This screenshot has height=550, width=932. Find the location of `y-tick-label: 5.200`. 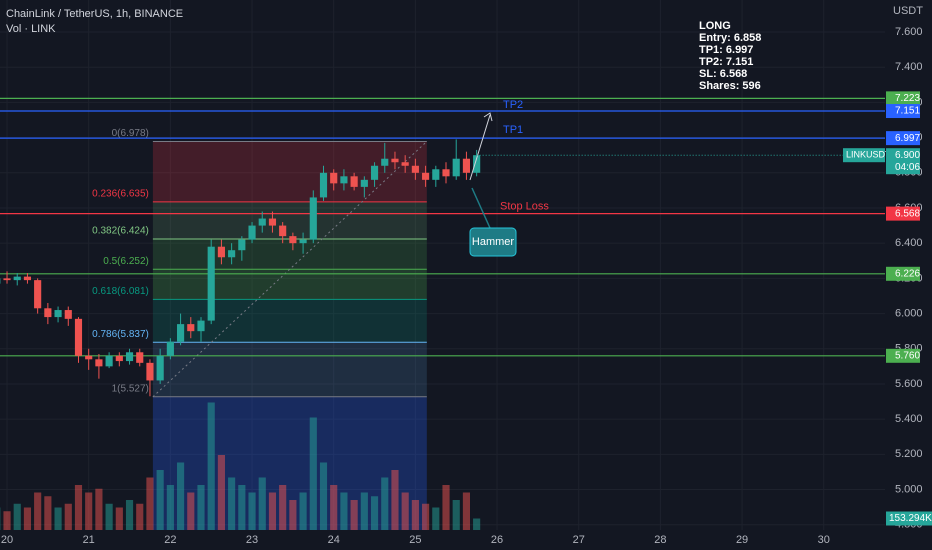

y-tick-label: 5.200 is located at coordinates (909, 454).